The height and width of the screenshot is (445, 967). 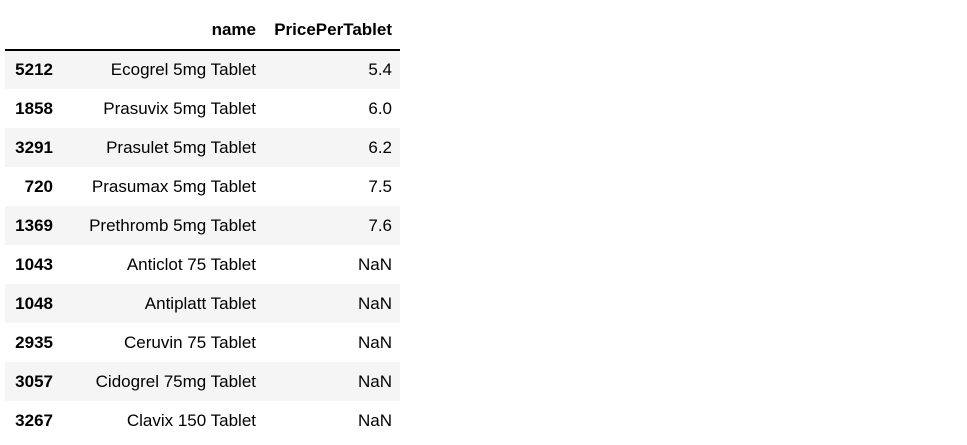 I want to click on table-row: 1858 Prasuvix 5mg Tablet 6.0, so click(x=202, y=108).